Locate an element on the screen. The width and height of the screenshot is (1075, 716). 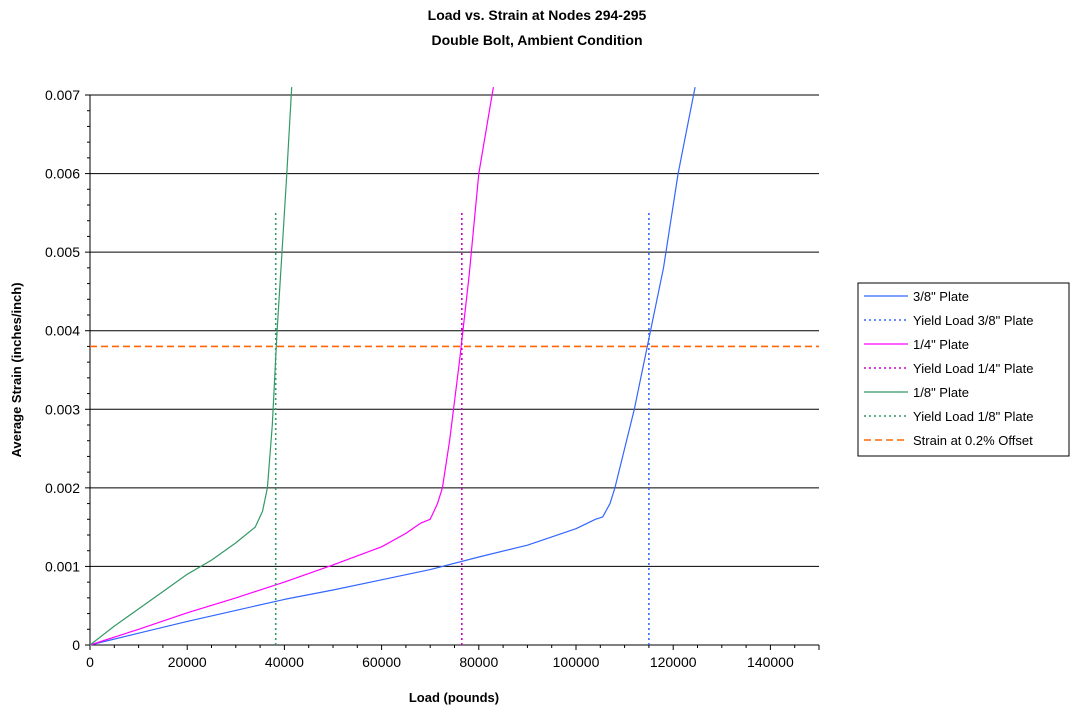
legend-label-yield-load-1-4-plate: Yield Load 1/4" Plate is located at coordinates (973, 368).